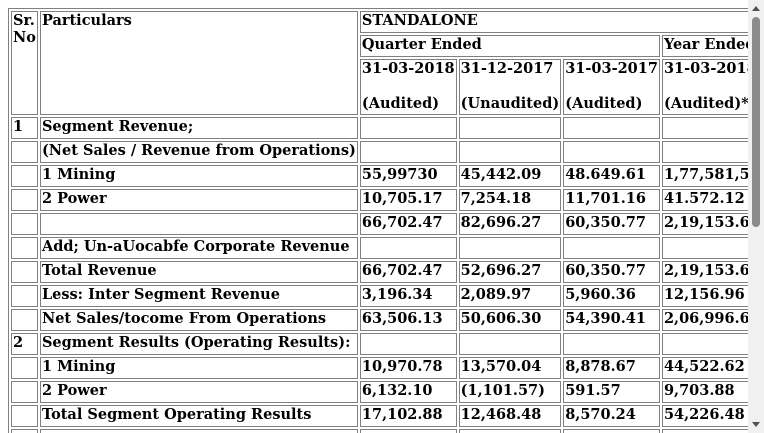  What do you see at coordinates (756, 424) in the screenshot?
I see `scroll-down-arrow-icon` at bounding box center [756, 424].